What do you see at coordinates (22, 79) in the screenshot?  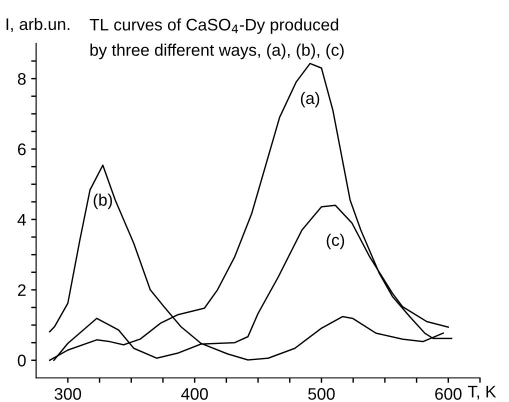 I see `y-tick-label: 8` at bounding box center [22, 79].